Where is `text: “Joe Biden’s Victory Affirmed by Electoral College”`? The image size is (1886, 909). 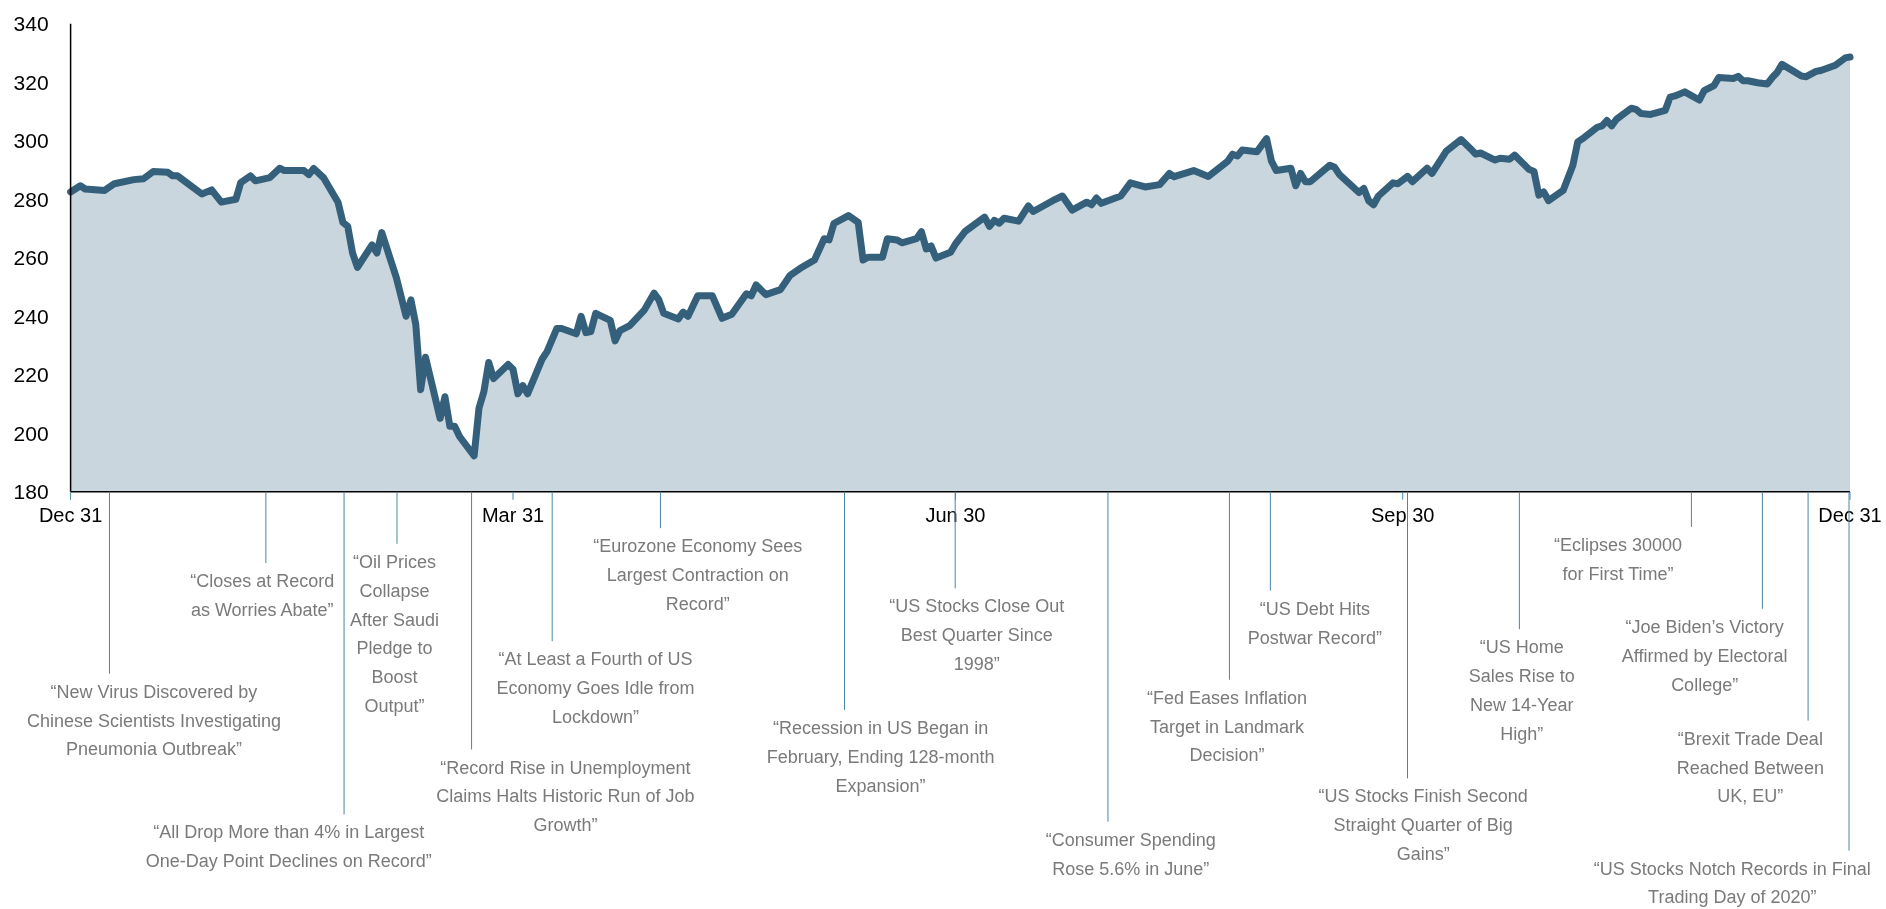 text: “Joe Biden’s Victory Affirmed by Electoral College” is located at coordinates (1704, 655).